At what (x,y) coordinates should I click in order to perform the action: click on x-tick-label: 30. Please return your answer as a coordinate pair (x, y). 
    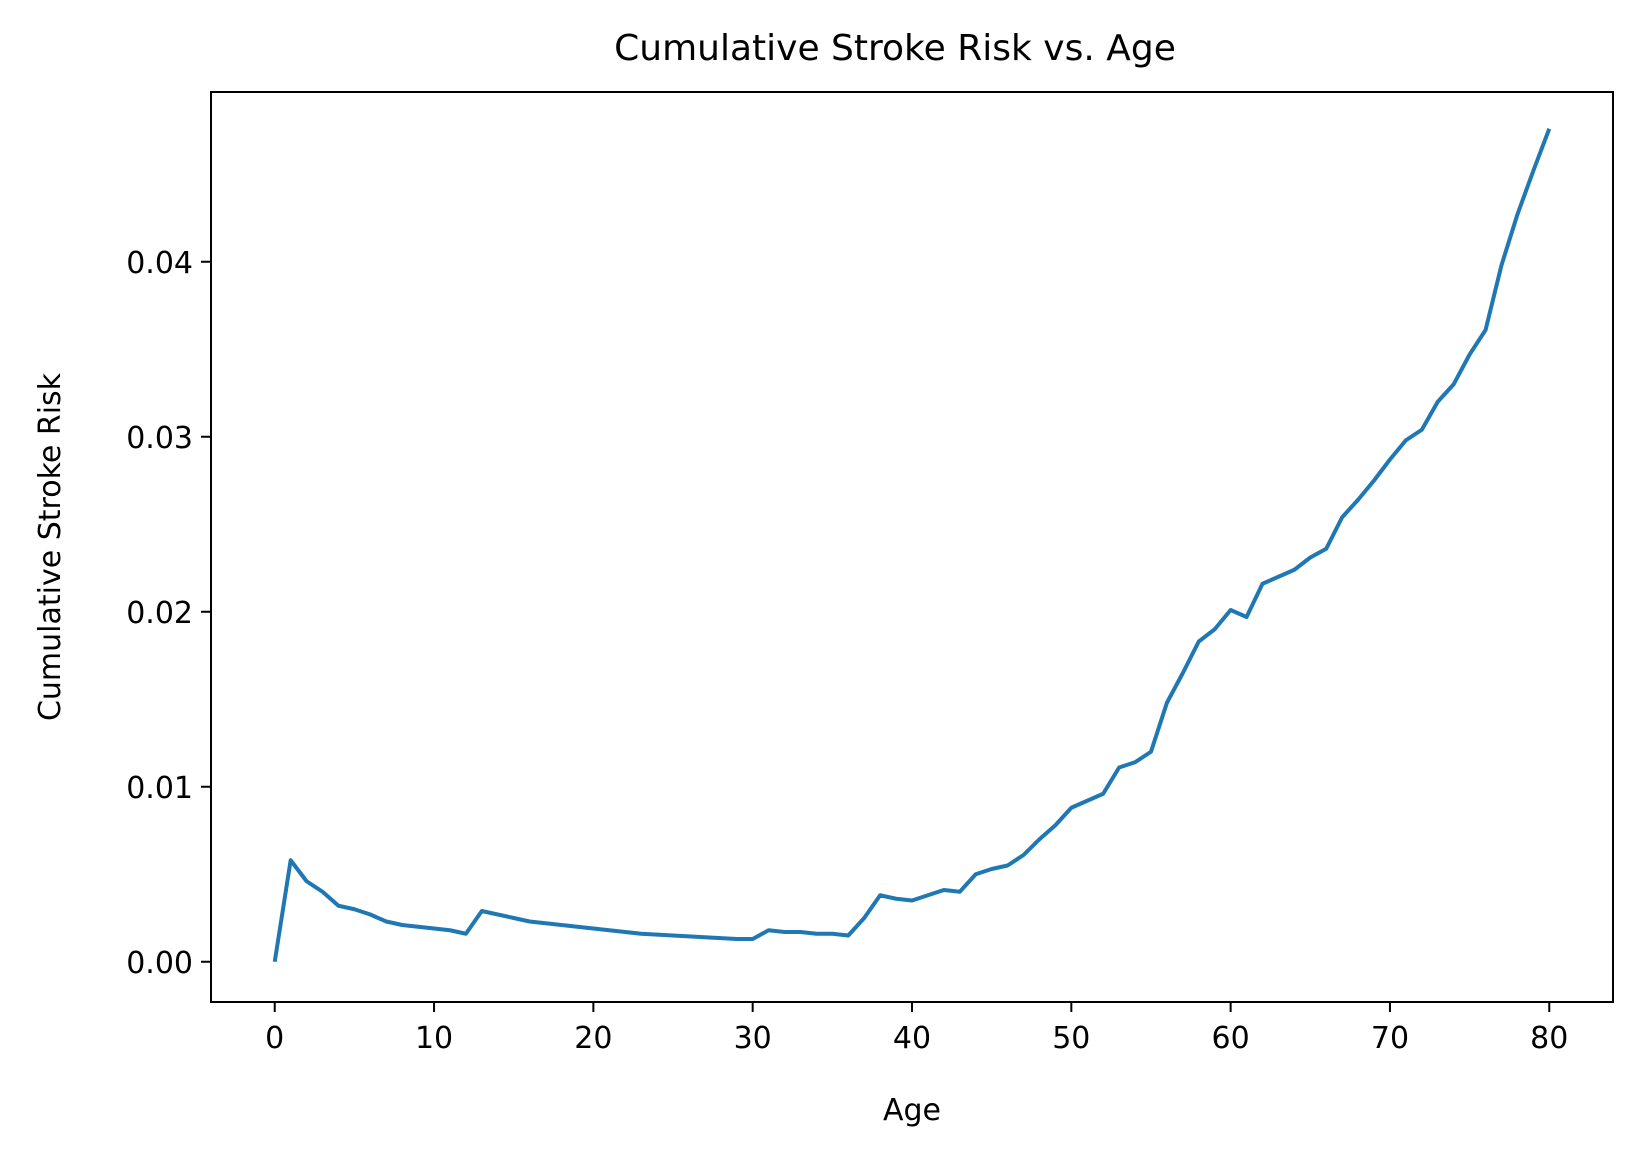
    Looking at the image, I should click on (753, 1038).